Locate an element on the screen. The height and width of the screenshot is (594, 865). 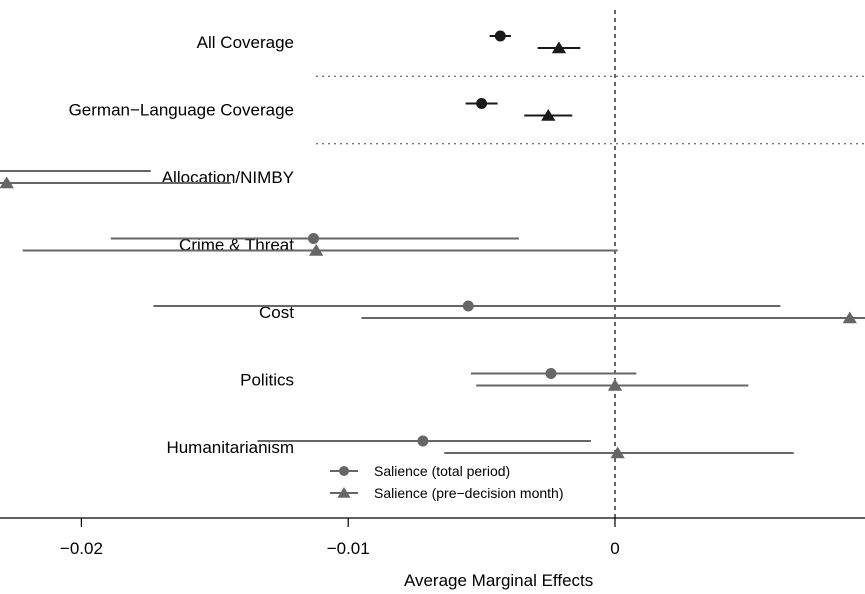
legend-label: Salience (total period) is located at coordinates (442, 471).